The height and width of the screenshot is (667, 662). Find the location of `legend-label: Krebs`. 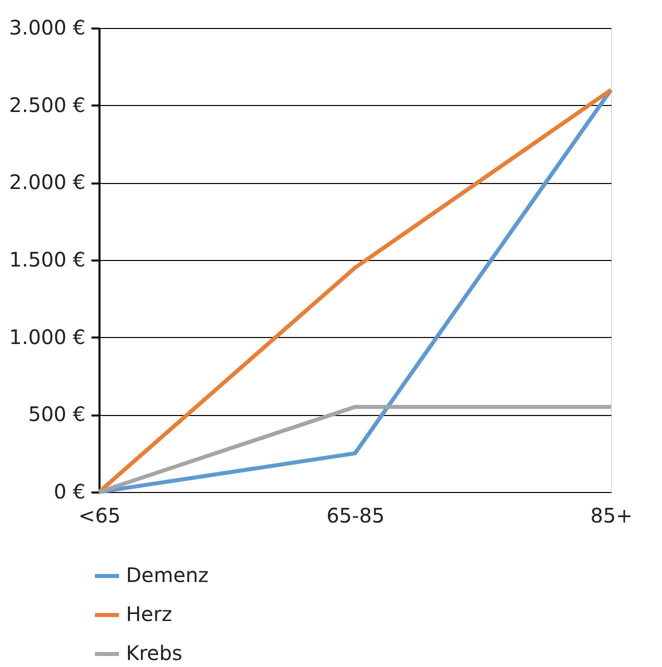

legend-label: Krebs is located at coordinates (154, 653).